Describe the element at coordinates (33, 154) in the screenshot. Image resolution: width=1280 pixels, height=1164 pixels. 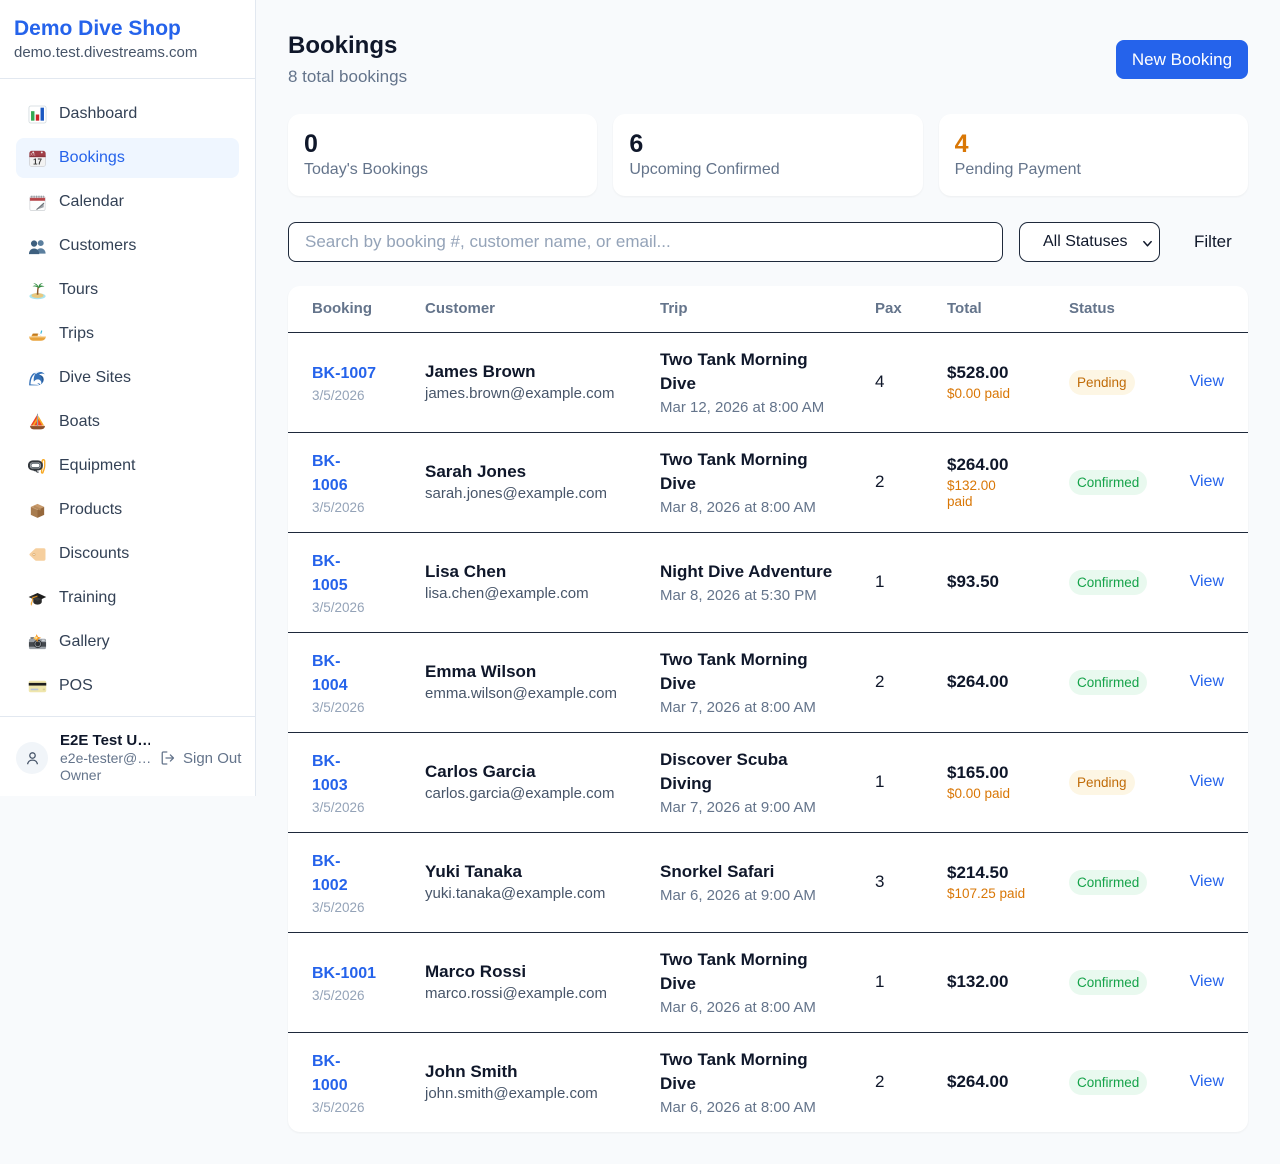
I see `svg-text: JUL` at that location.